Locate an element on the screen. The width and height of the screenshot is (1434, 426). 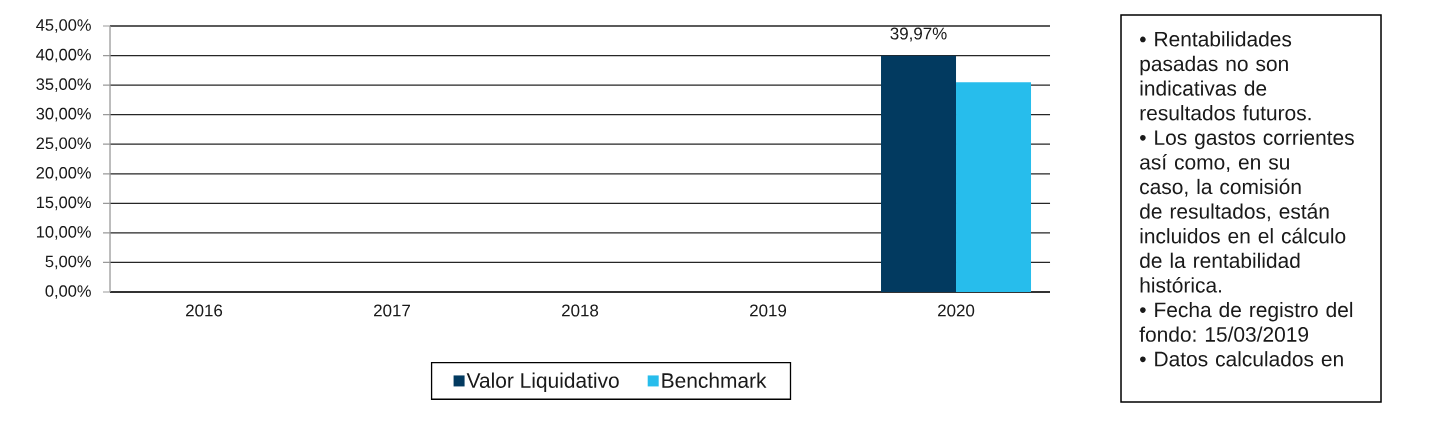
x-tick-label: 2020 is located at coordinates (956, 310).